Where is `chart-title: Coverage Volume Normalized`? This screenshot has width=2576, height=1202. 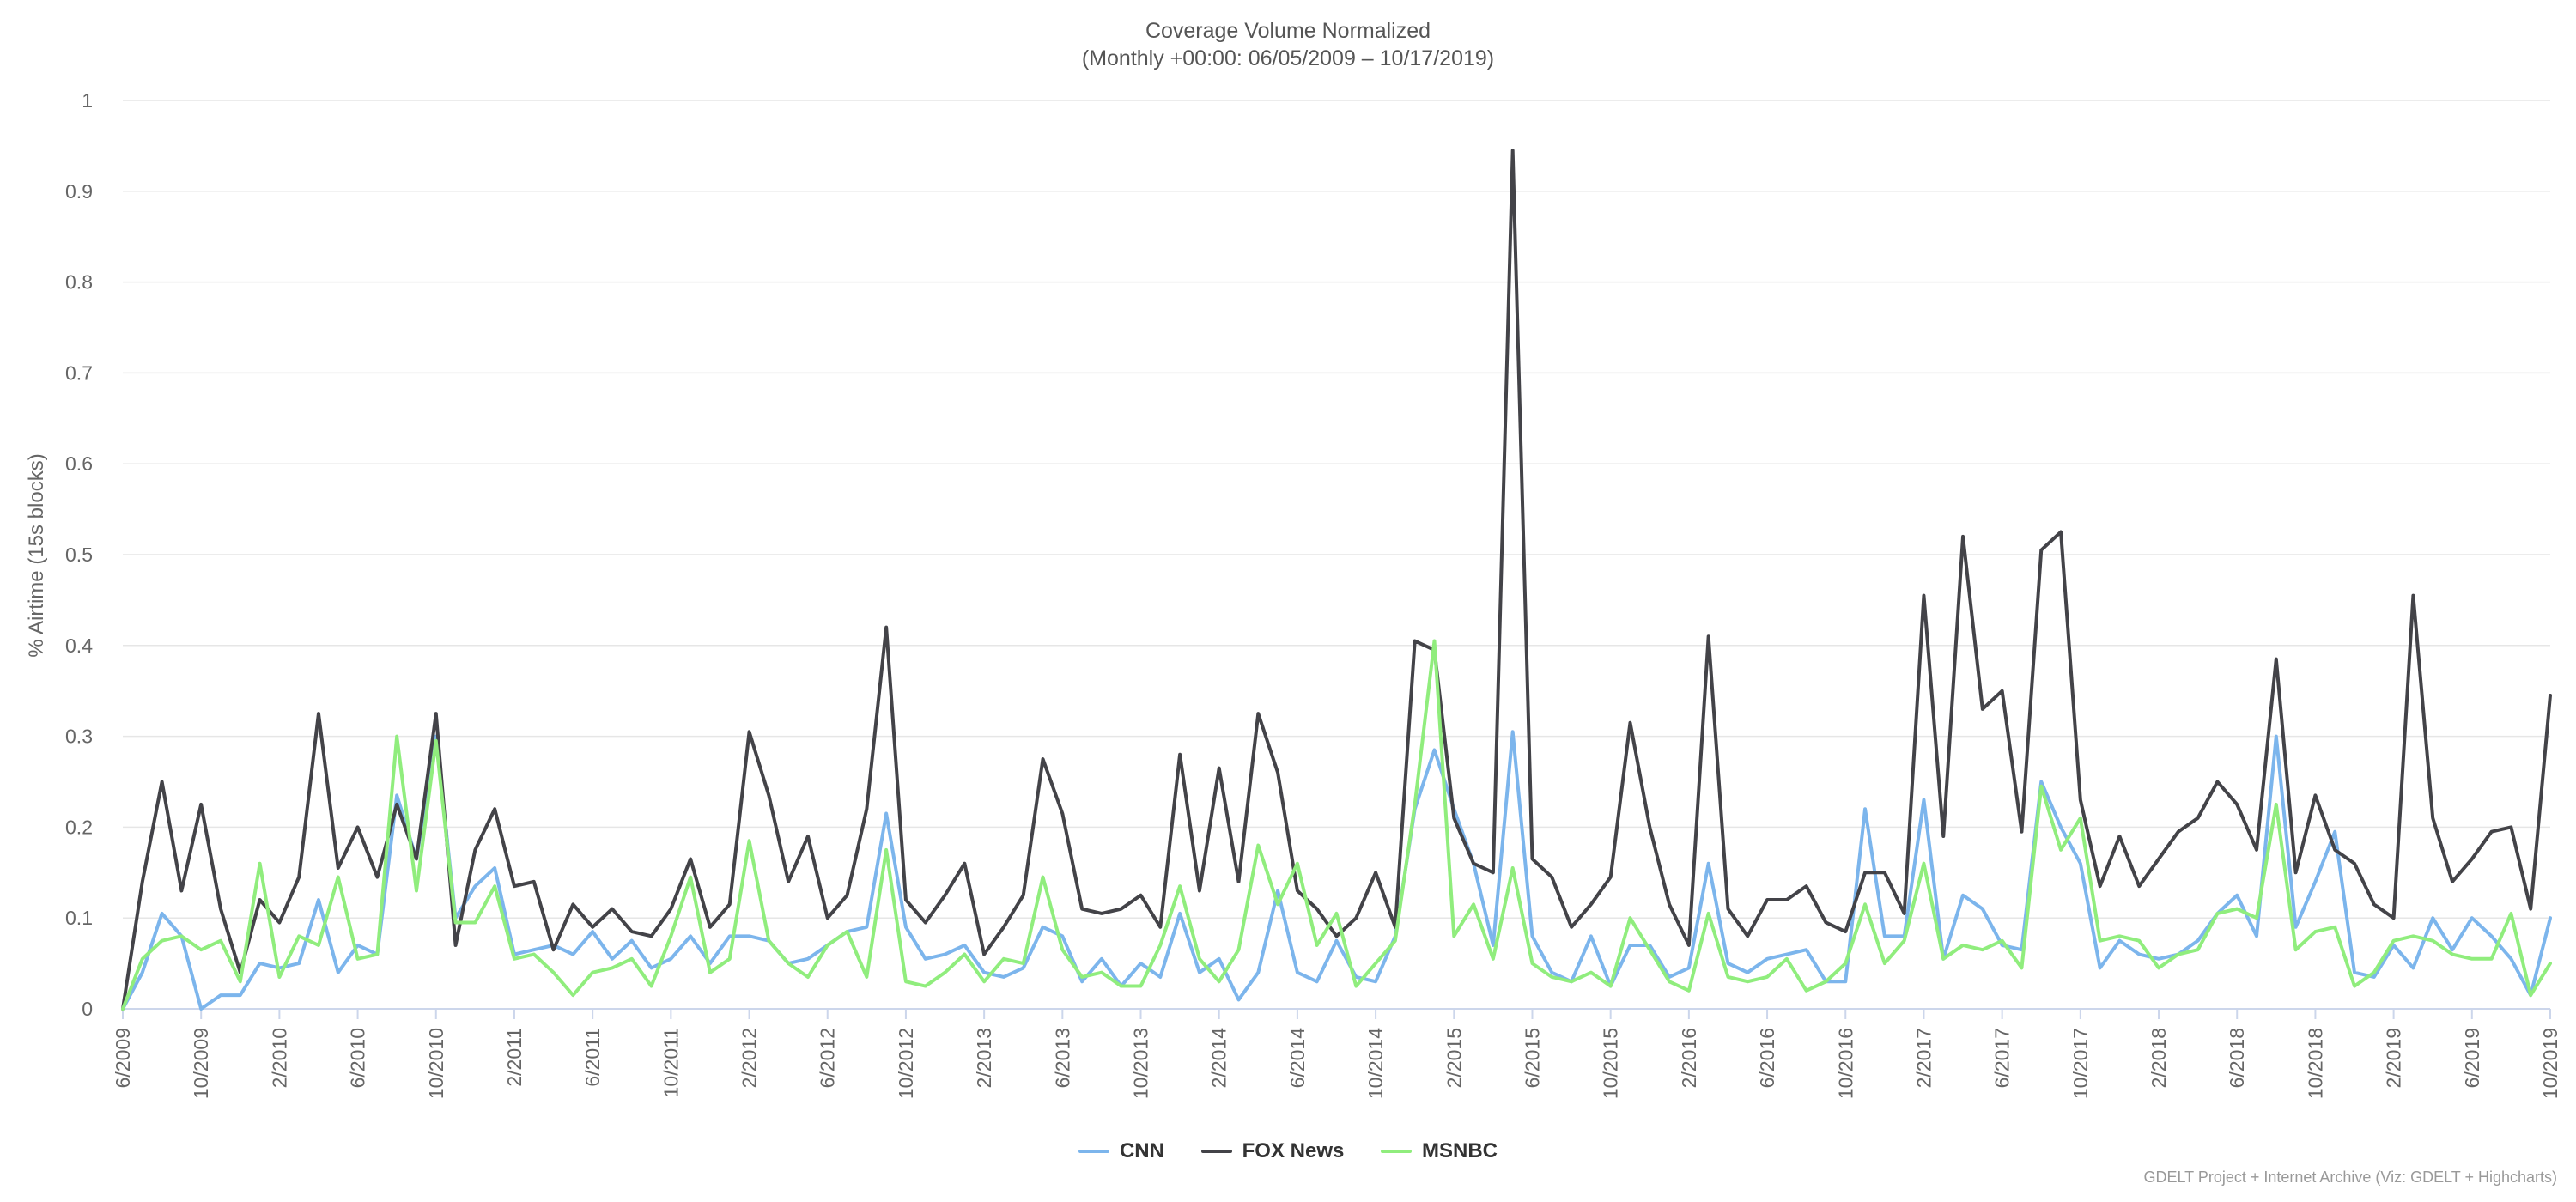
chart-title: Coverage Volume Normalized is located at coordinates (1288, 31).